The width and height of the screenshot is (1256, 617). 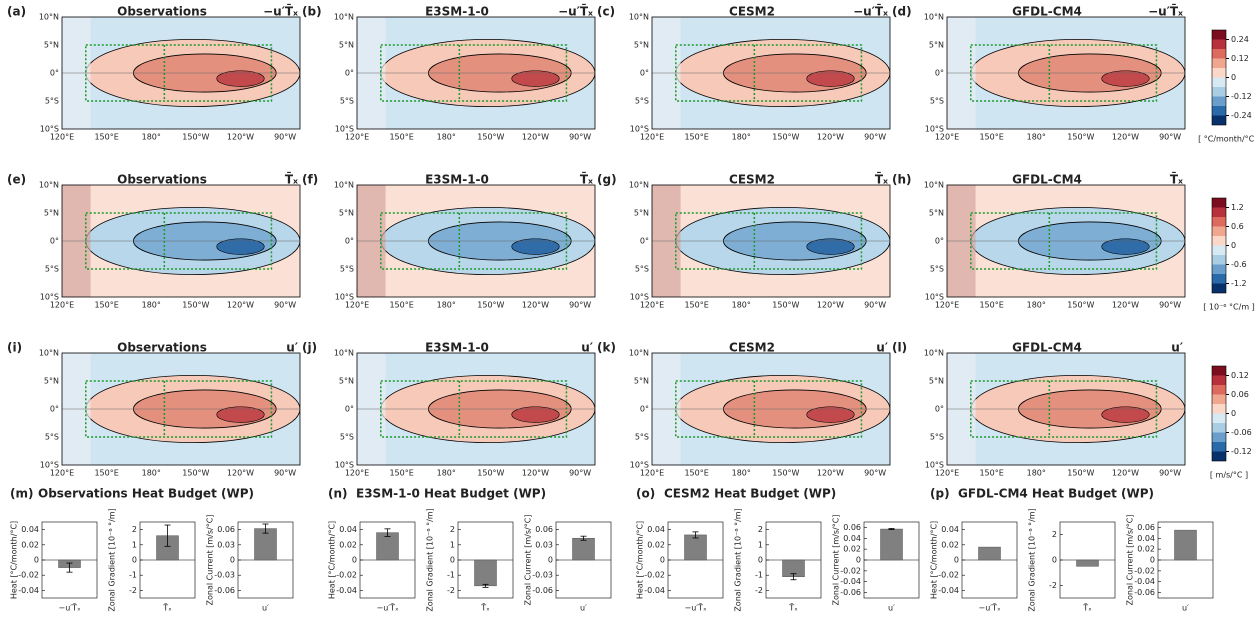 I want to click on panel-title: E3SM-1-0, so click(x=457, y=180).